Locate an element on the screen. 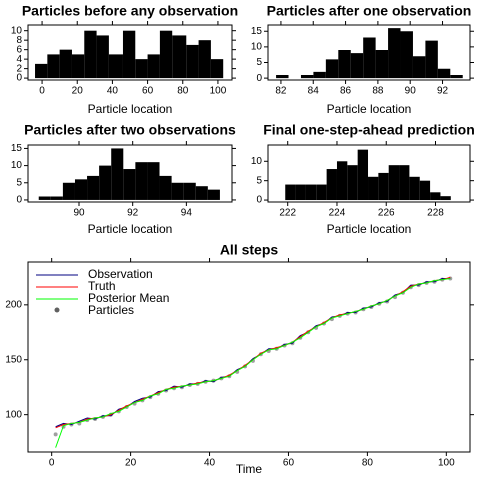 The width and height of the screenshot is (480, 480). legend-label: Posterior Mean is located at coordinates (128, 298).